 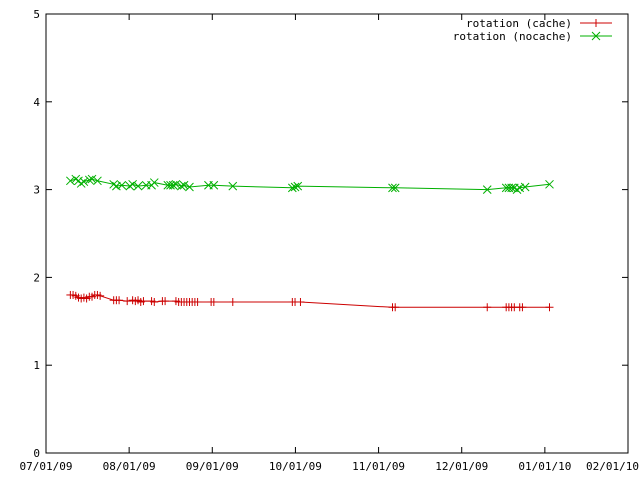 What do you see at coordinates (378, 466) in the screenshot?
I see `x-tick-label: 11/01/09` at bounding box center [378, 466].